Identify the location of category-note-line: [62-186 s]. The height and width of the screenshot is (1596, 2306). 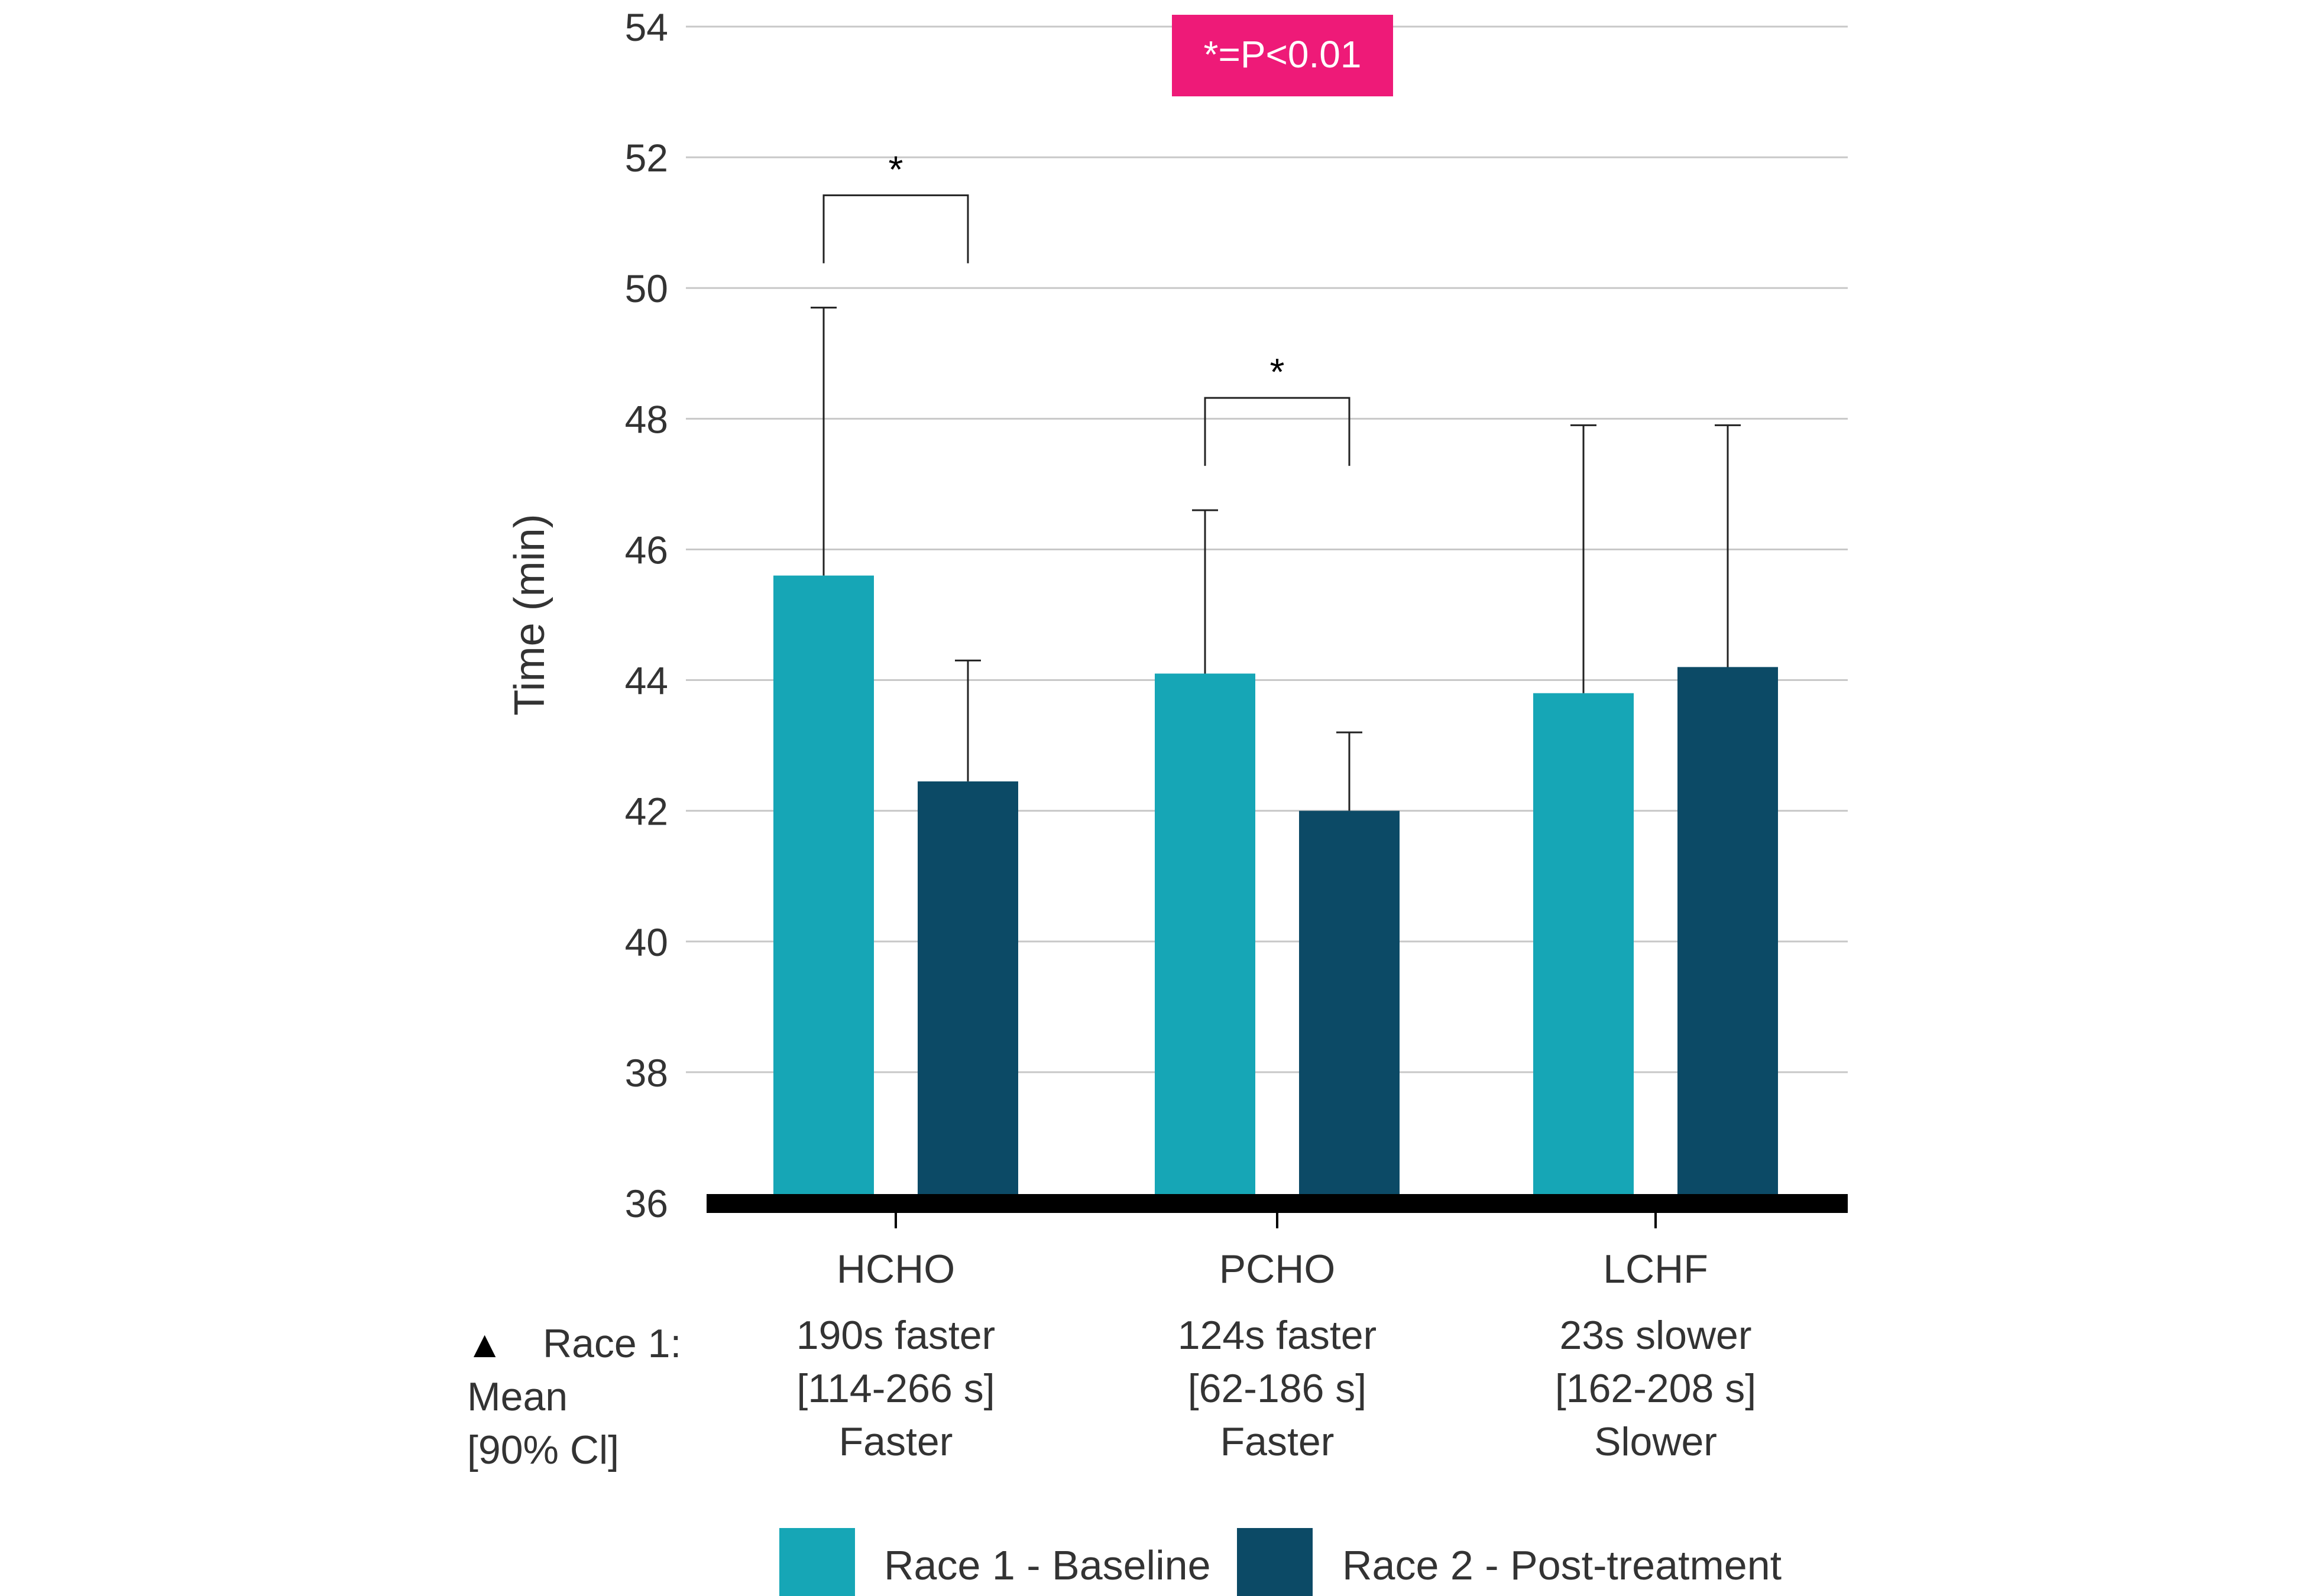
(1277, 1388).